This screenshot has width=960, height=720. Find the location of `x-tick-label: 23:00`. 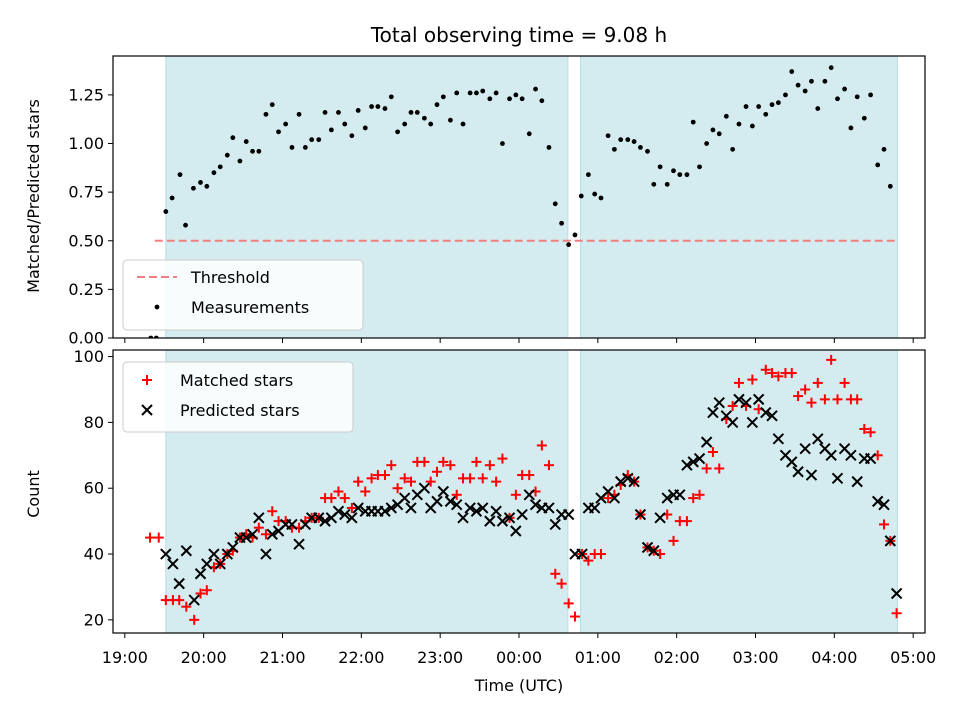

x-tick-label: 23:00 is located at coordinates (440, 657).